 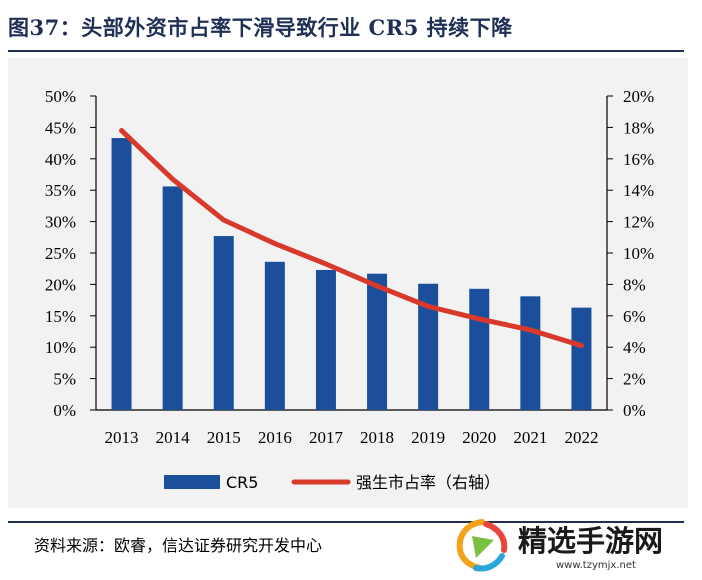 I want to click on x-tick-label: 2018, so click(x=377, y=437).